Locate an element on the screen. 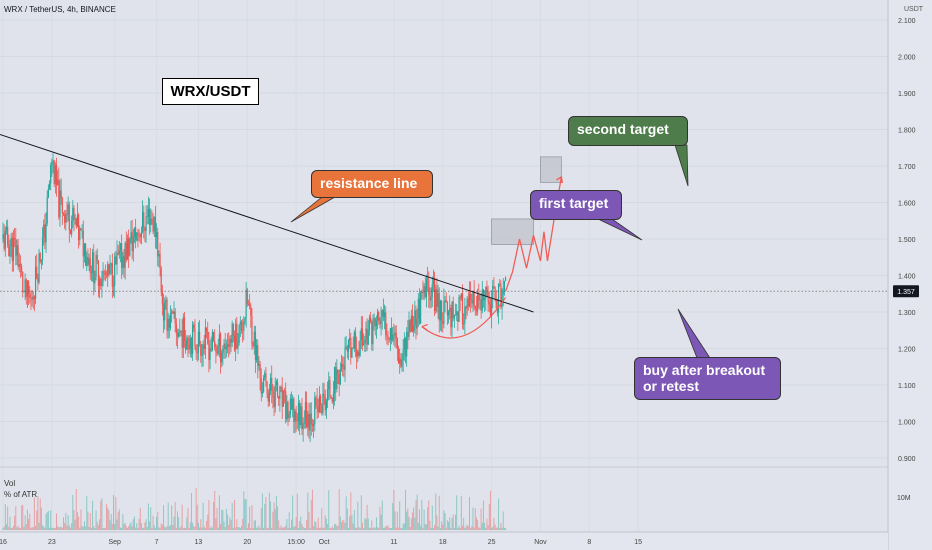 The width and height of the screenshot is (932, 550). price-axis is located at coordinates (910, 275).